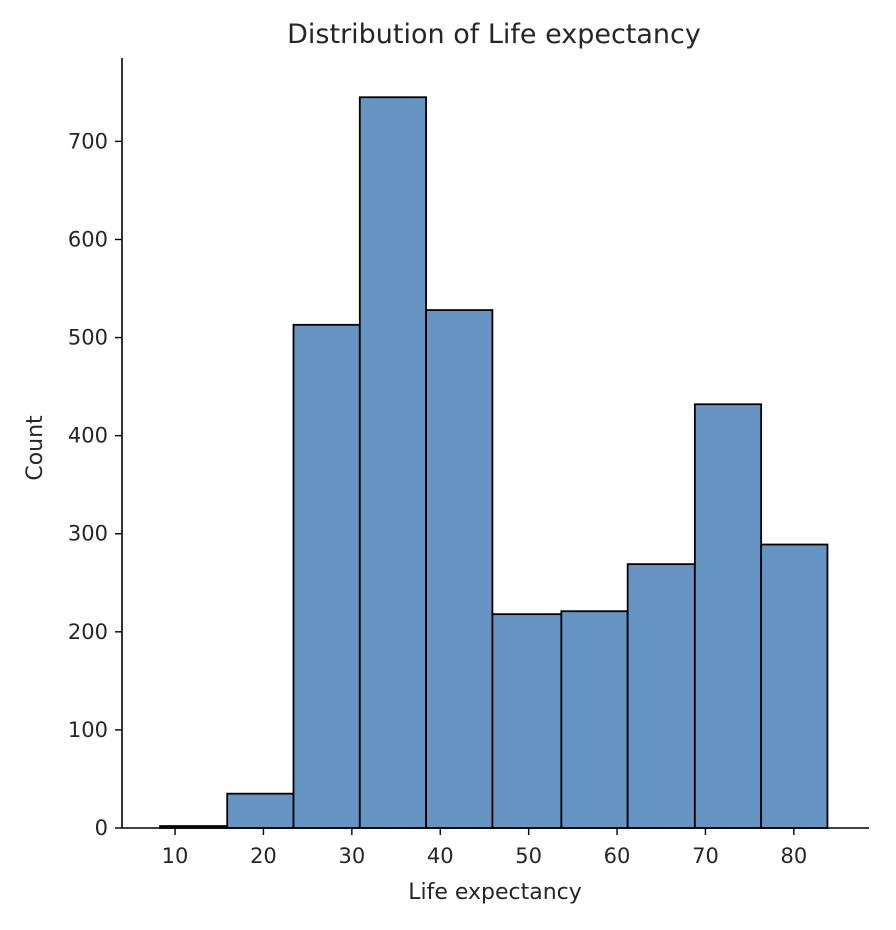  I want to click on y-tick-label: 500, so click(88, 338).